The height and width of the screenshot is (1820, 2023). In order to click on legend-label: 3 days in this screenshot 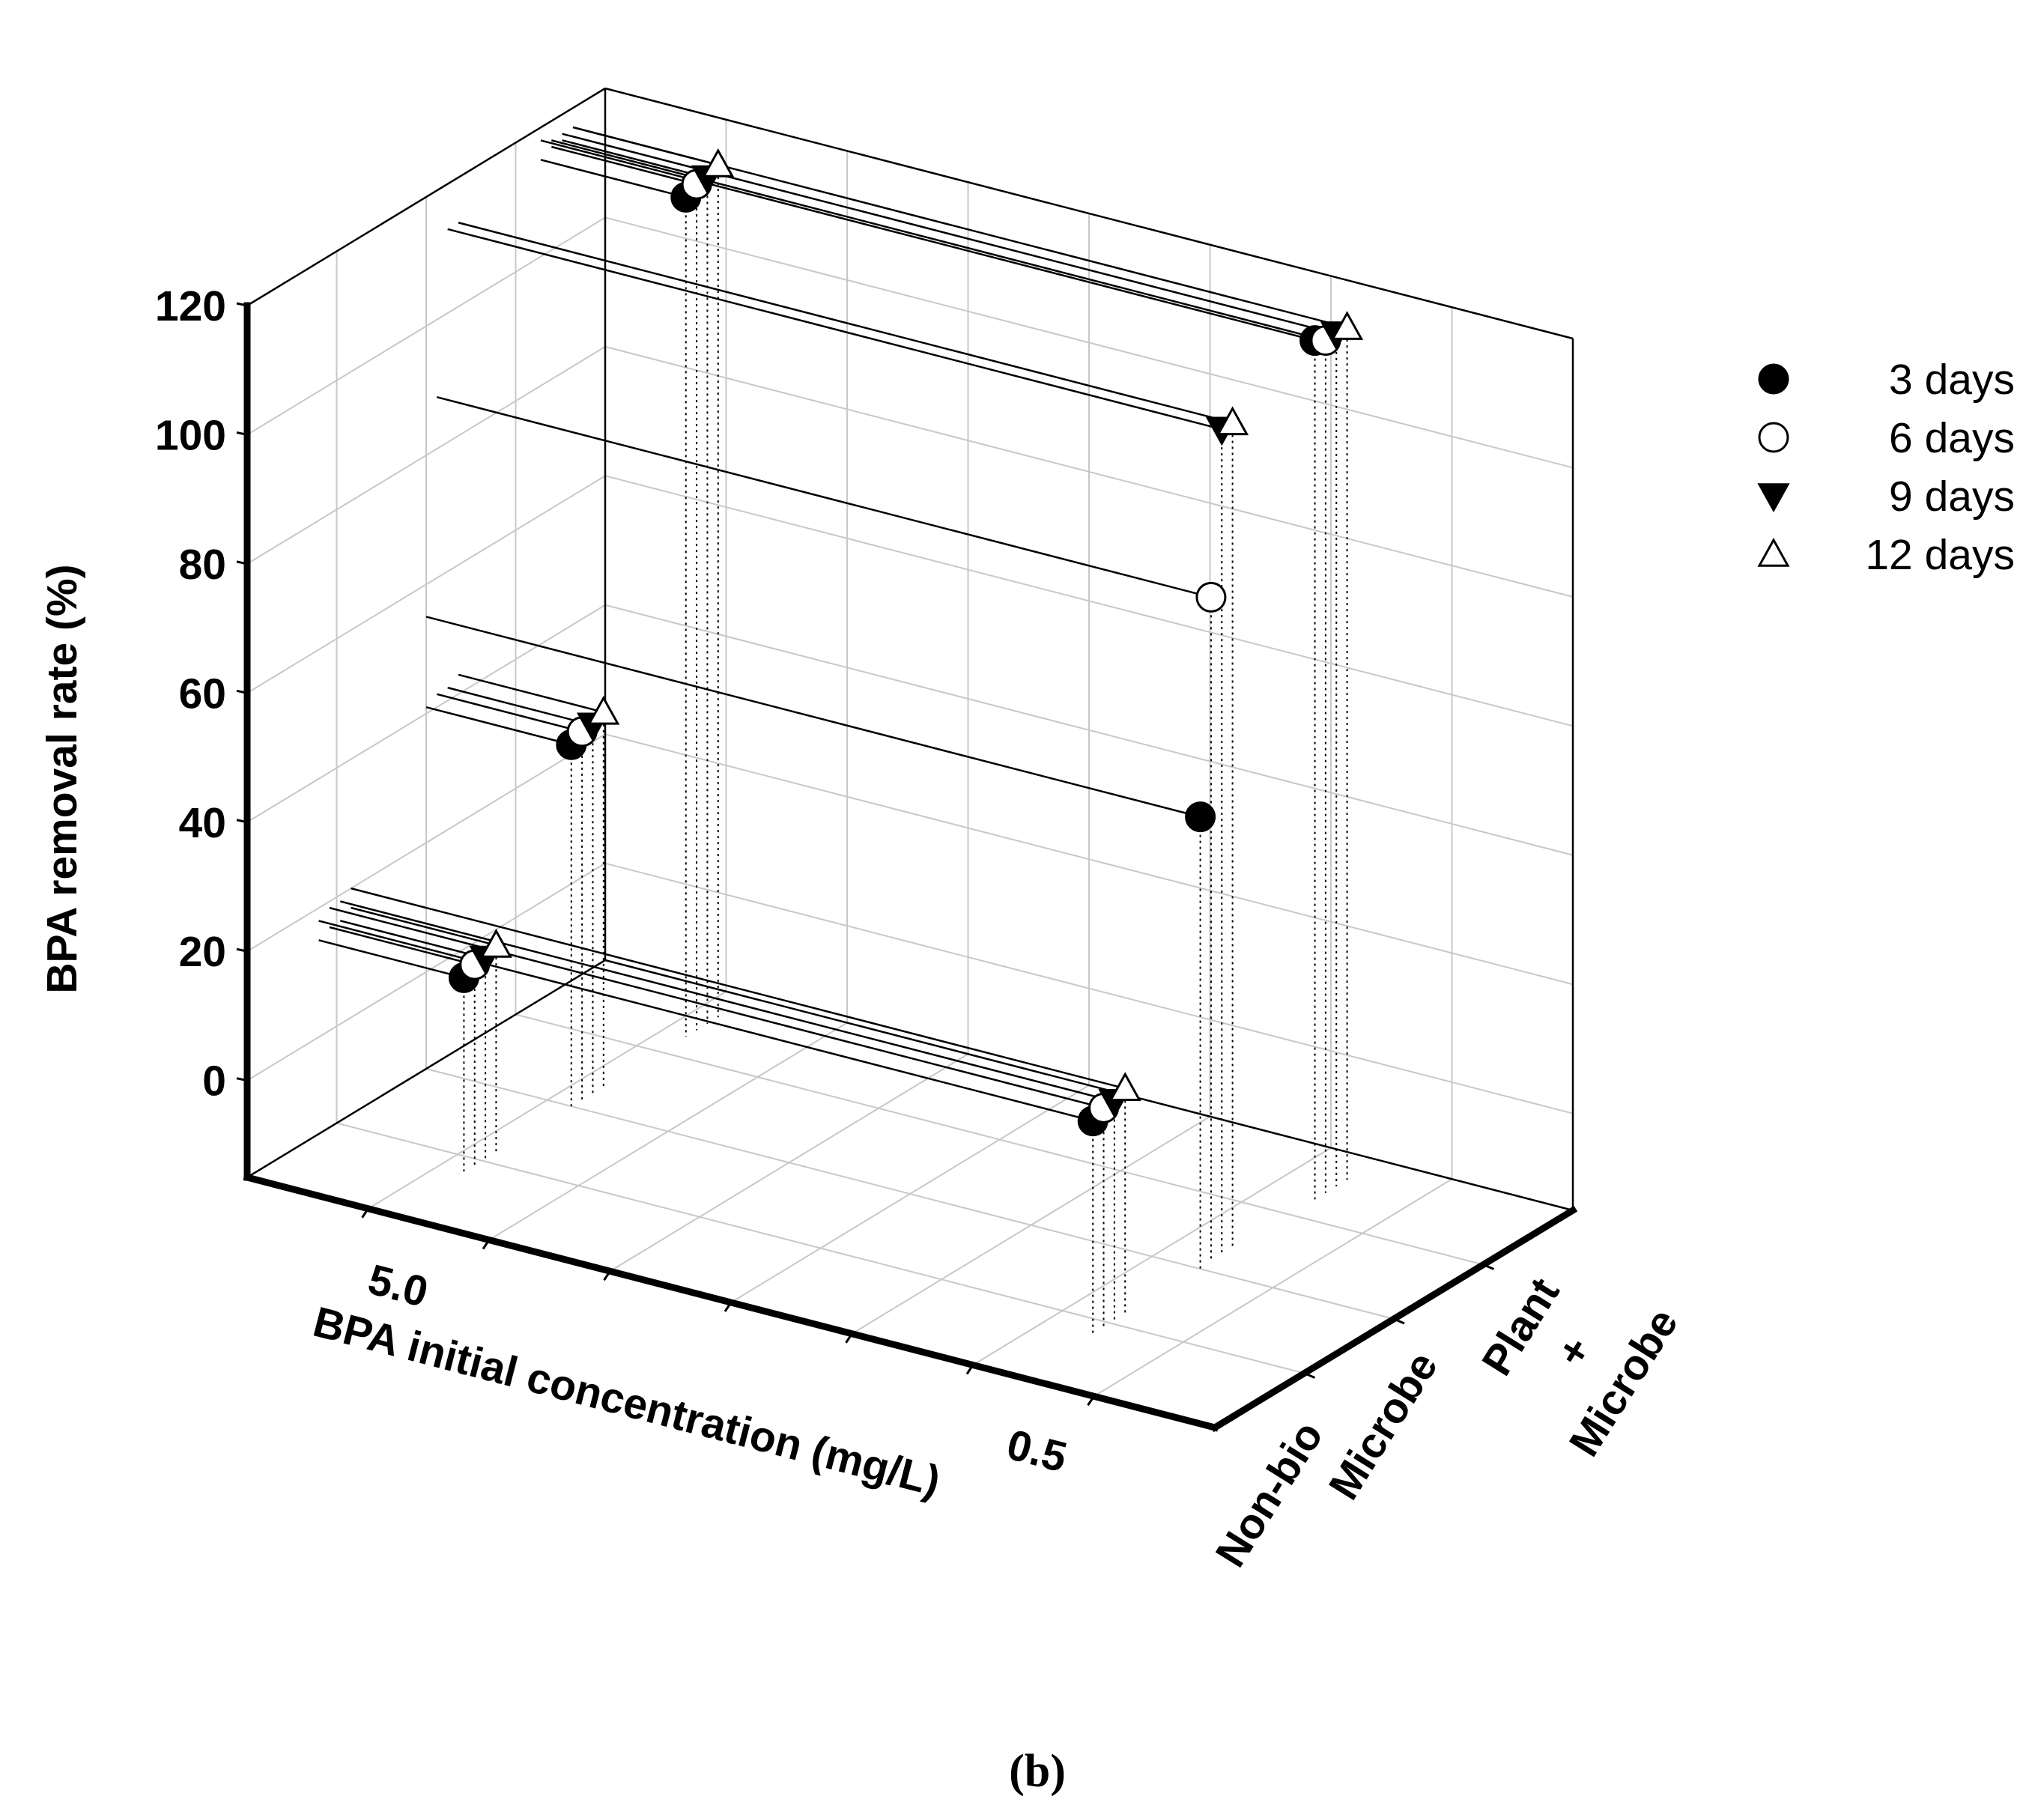, I will do `click(1952, 380)`.